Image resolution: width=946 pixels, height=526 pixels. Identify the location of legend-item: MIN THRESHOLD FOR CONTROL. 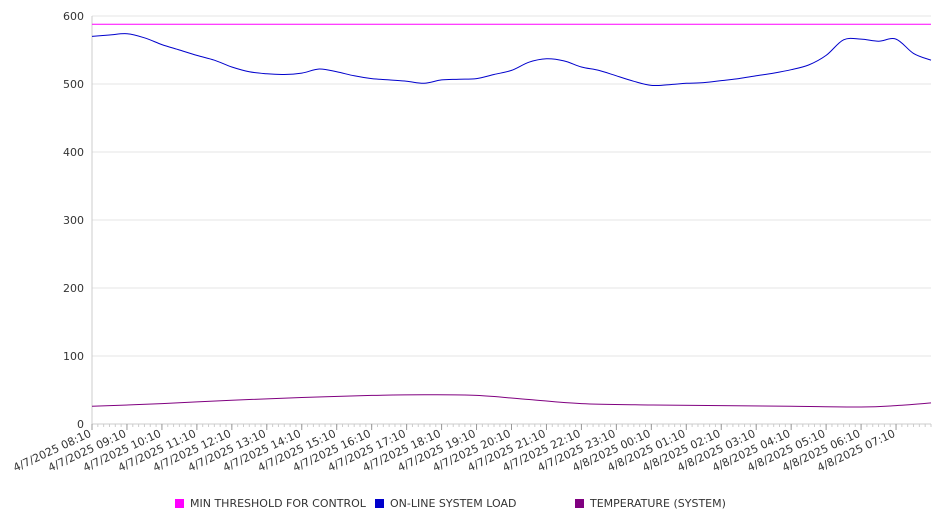
(270, 503).